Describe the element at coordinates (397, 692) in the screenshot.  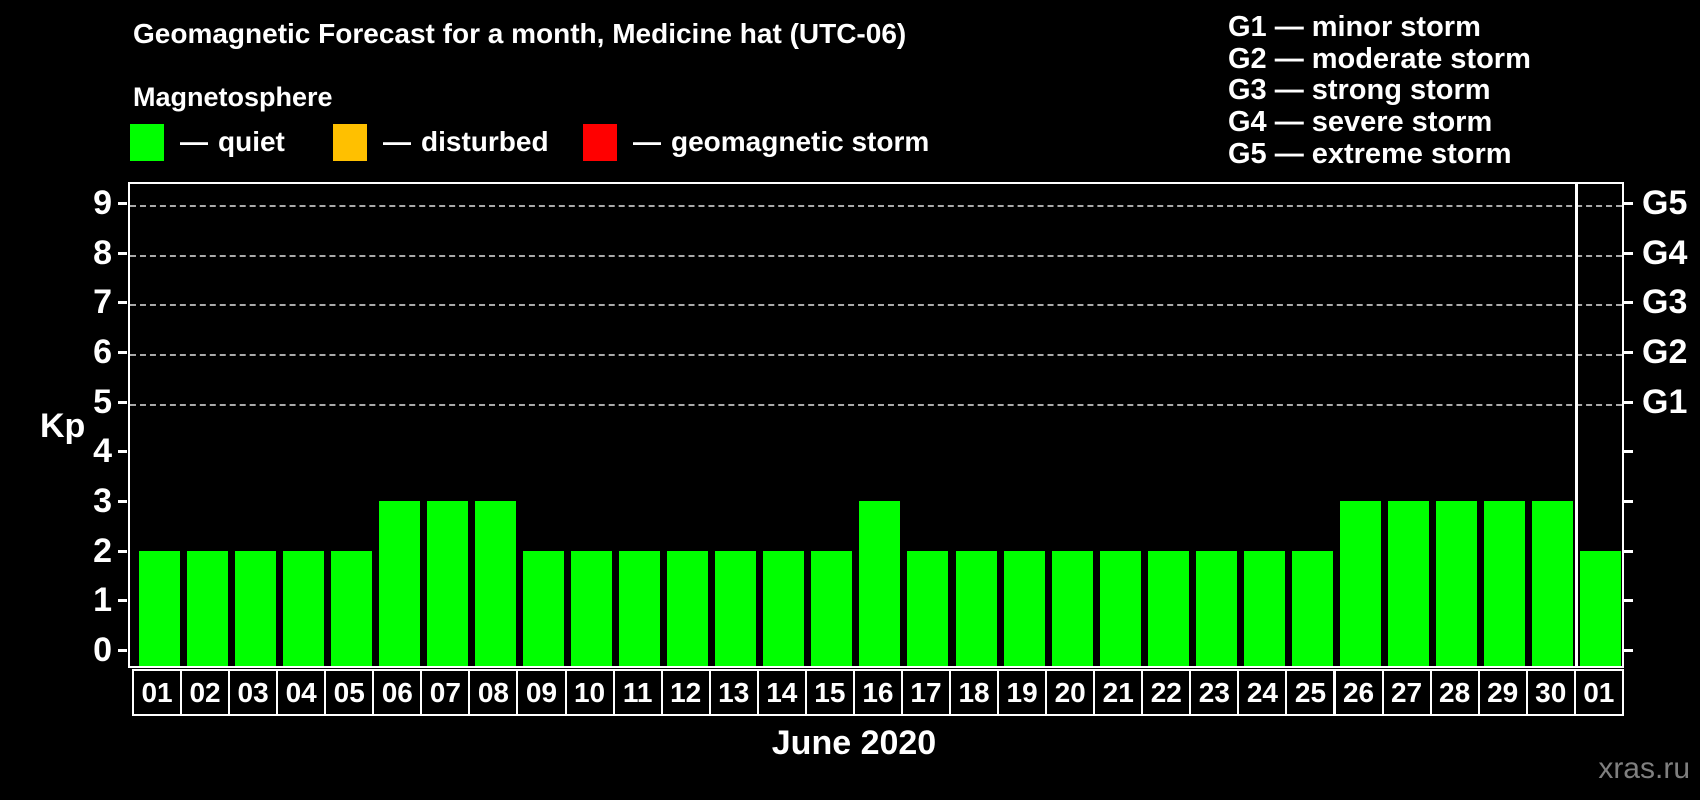
I see `day-label: 06` at that location.